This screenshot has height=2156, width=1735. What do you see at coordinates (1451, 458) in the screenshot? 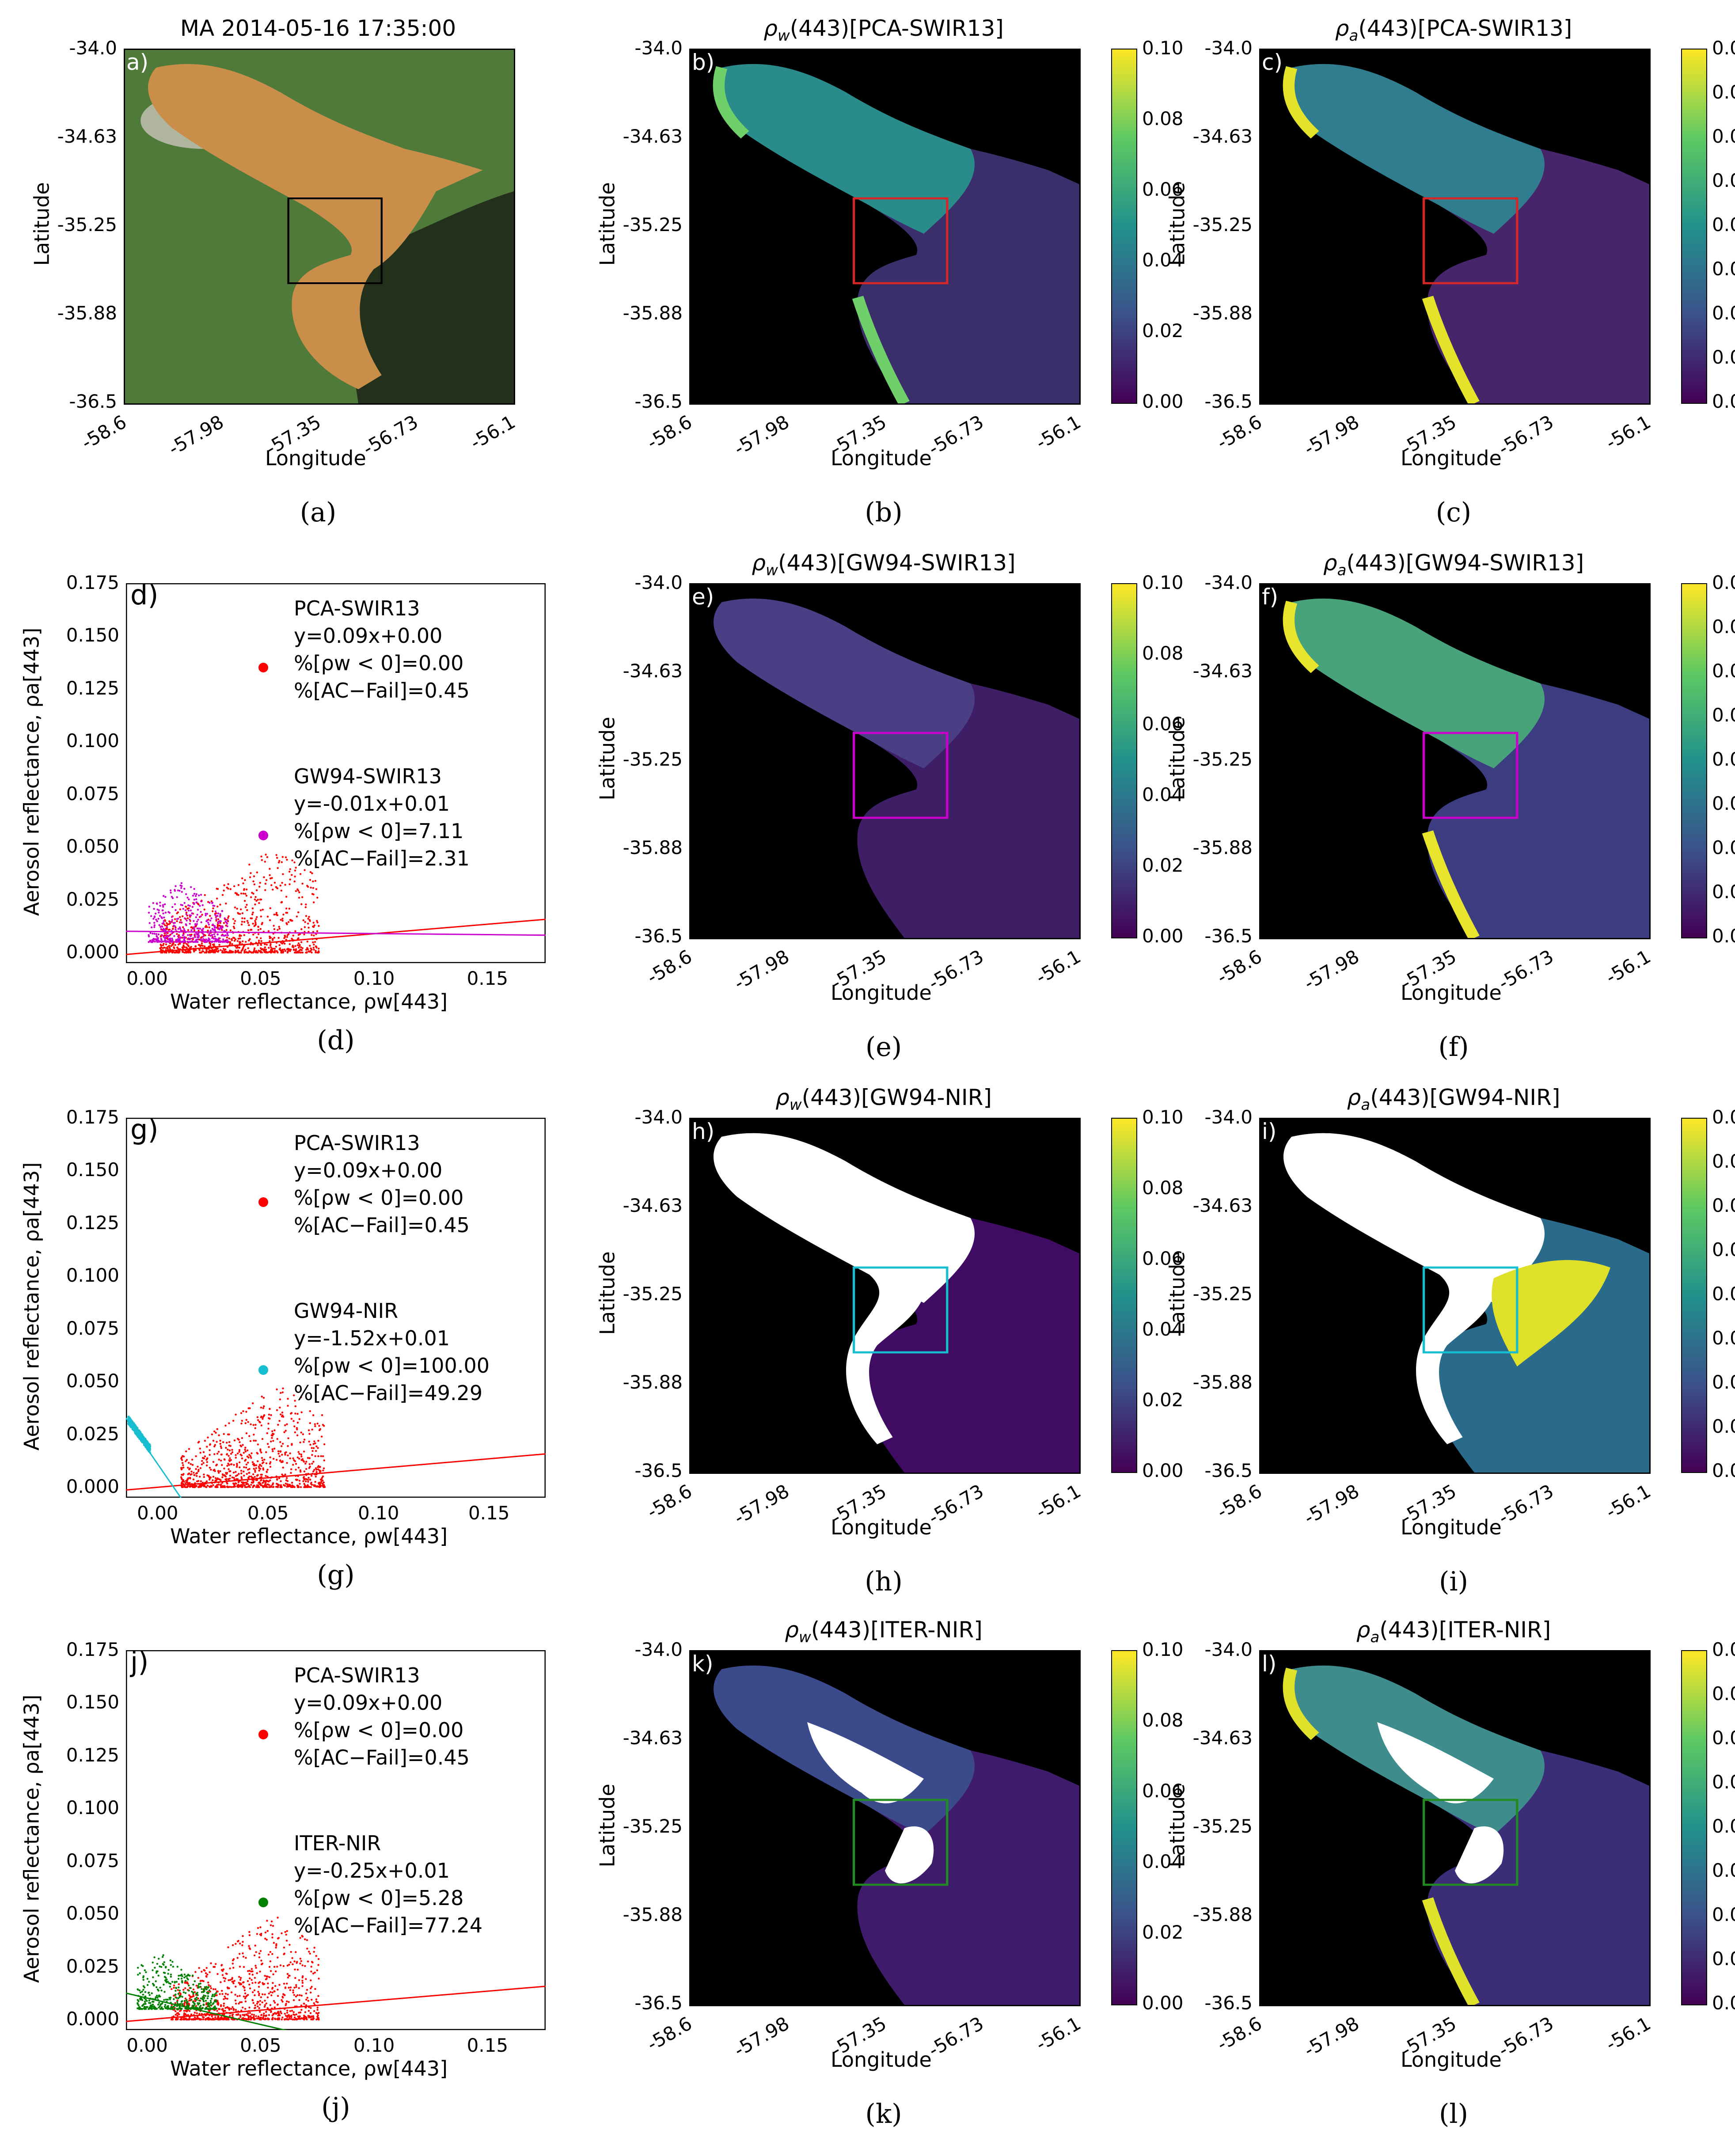
I see `xlabel-c: Longitude` at bounding box center [1451, 458].